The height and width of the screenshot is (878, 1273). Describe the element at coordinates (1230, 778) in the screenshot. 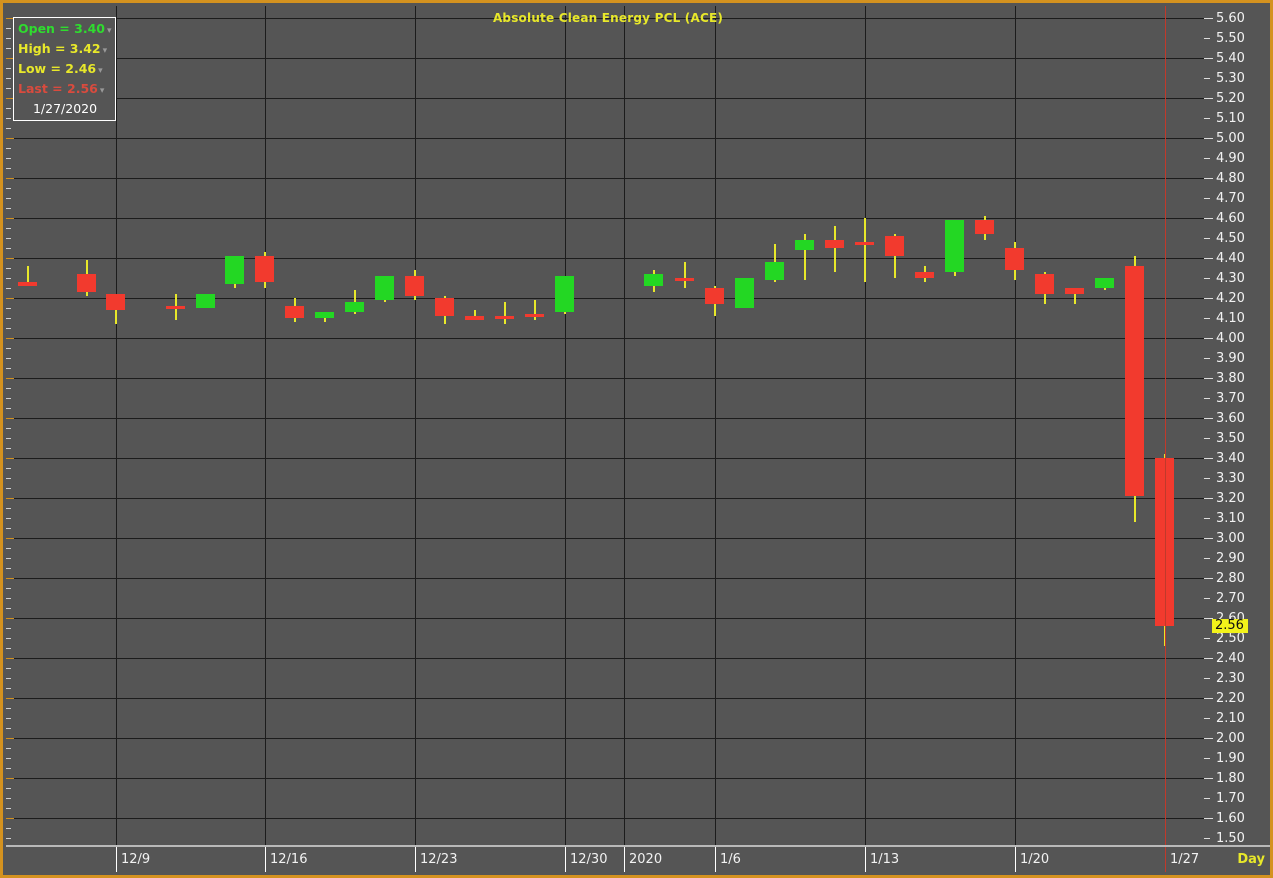

I see `price-axis-label: 1.80` at that location.